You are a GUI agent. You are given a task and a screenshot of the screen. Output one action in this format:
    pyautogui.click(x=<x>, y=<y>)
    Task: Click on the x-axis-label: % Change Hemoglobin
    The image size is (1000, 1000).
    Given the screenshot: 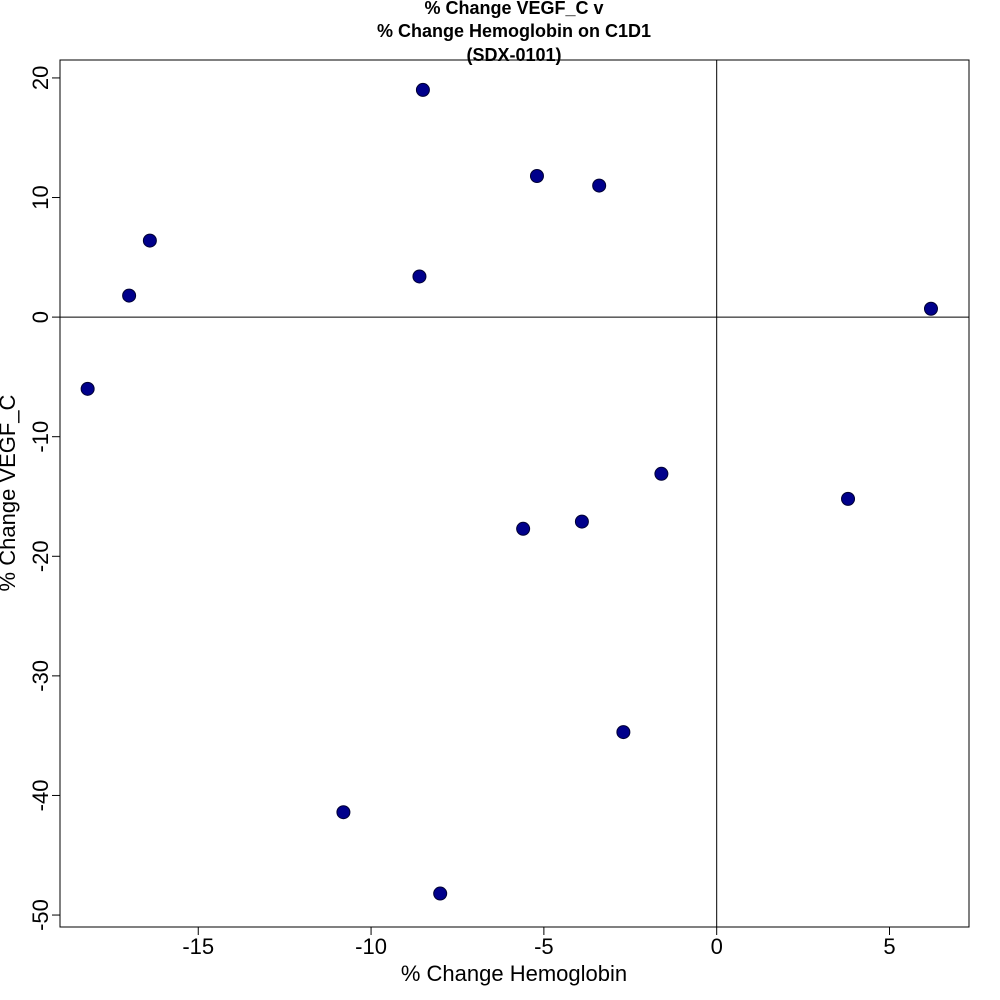 What is the action you would take?
    pyautogui.click(x=514, y=973)
    